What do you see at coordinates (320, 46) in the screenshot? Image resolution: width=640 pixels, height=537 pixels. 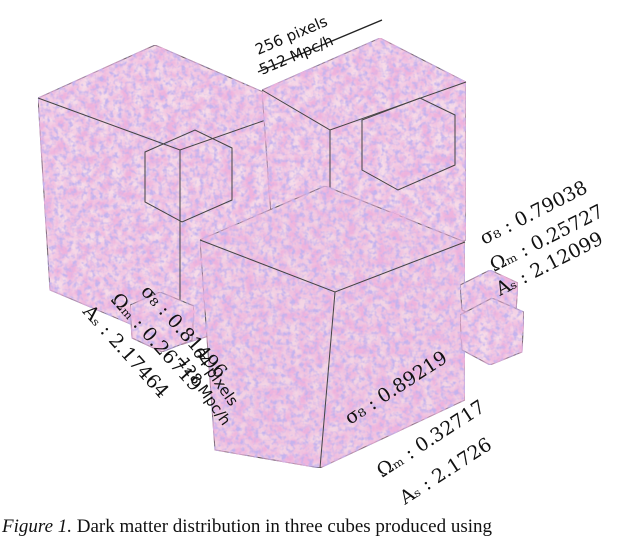 I see `scale-bar` at bounding box center [320, 46].